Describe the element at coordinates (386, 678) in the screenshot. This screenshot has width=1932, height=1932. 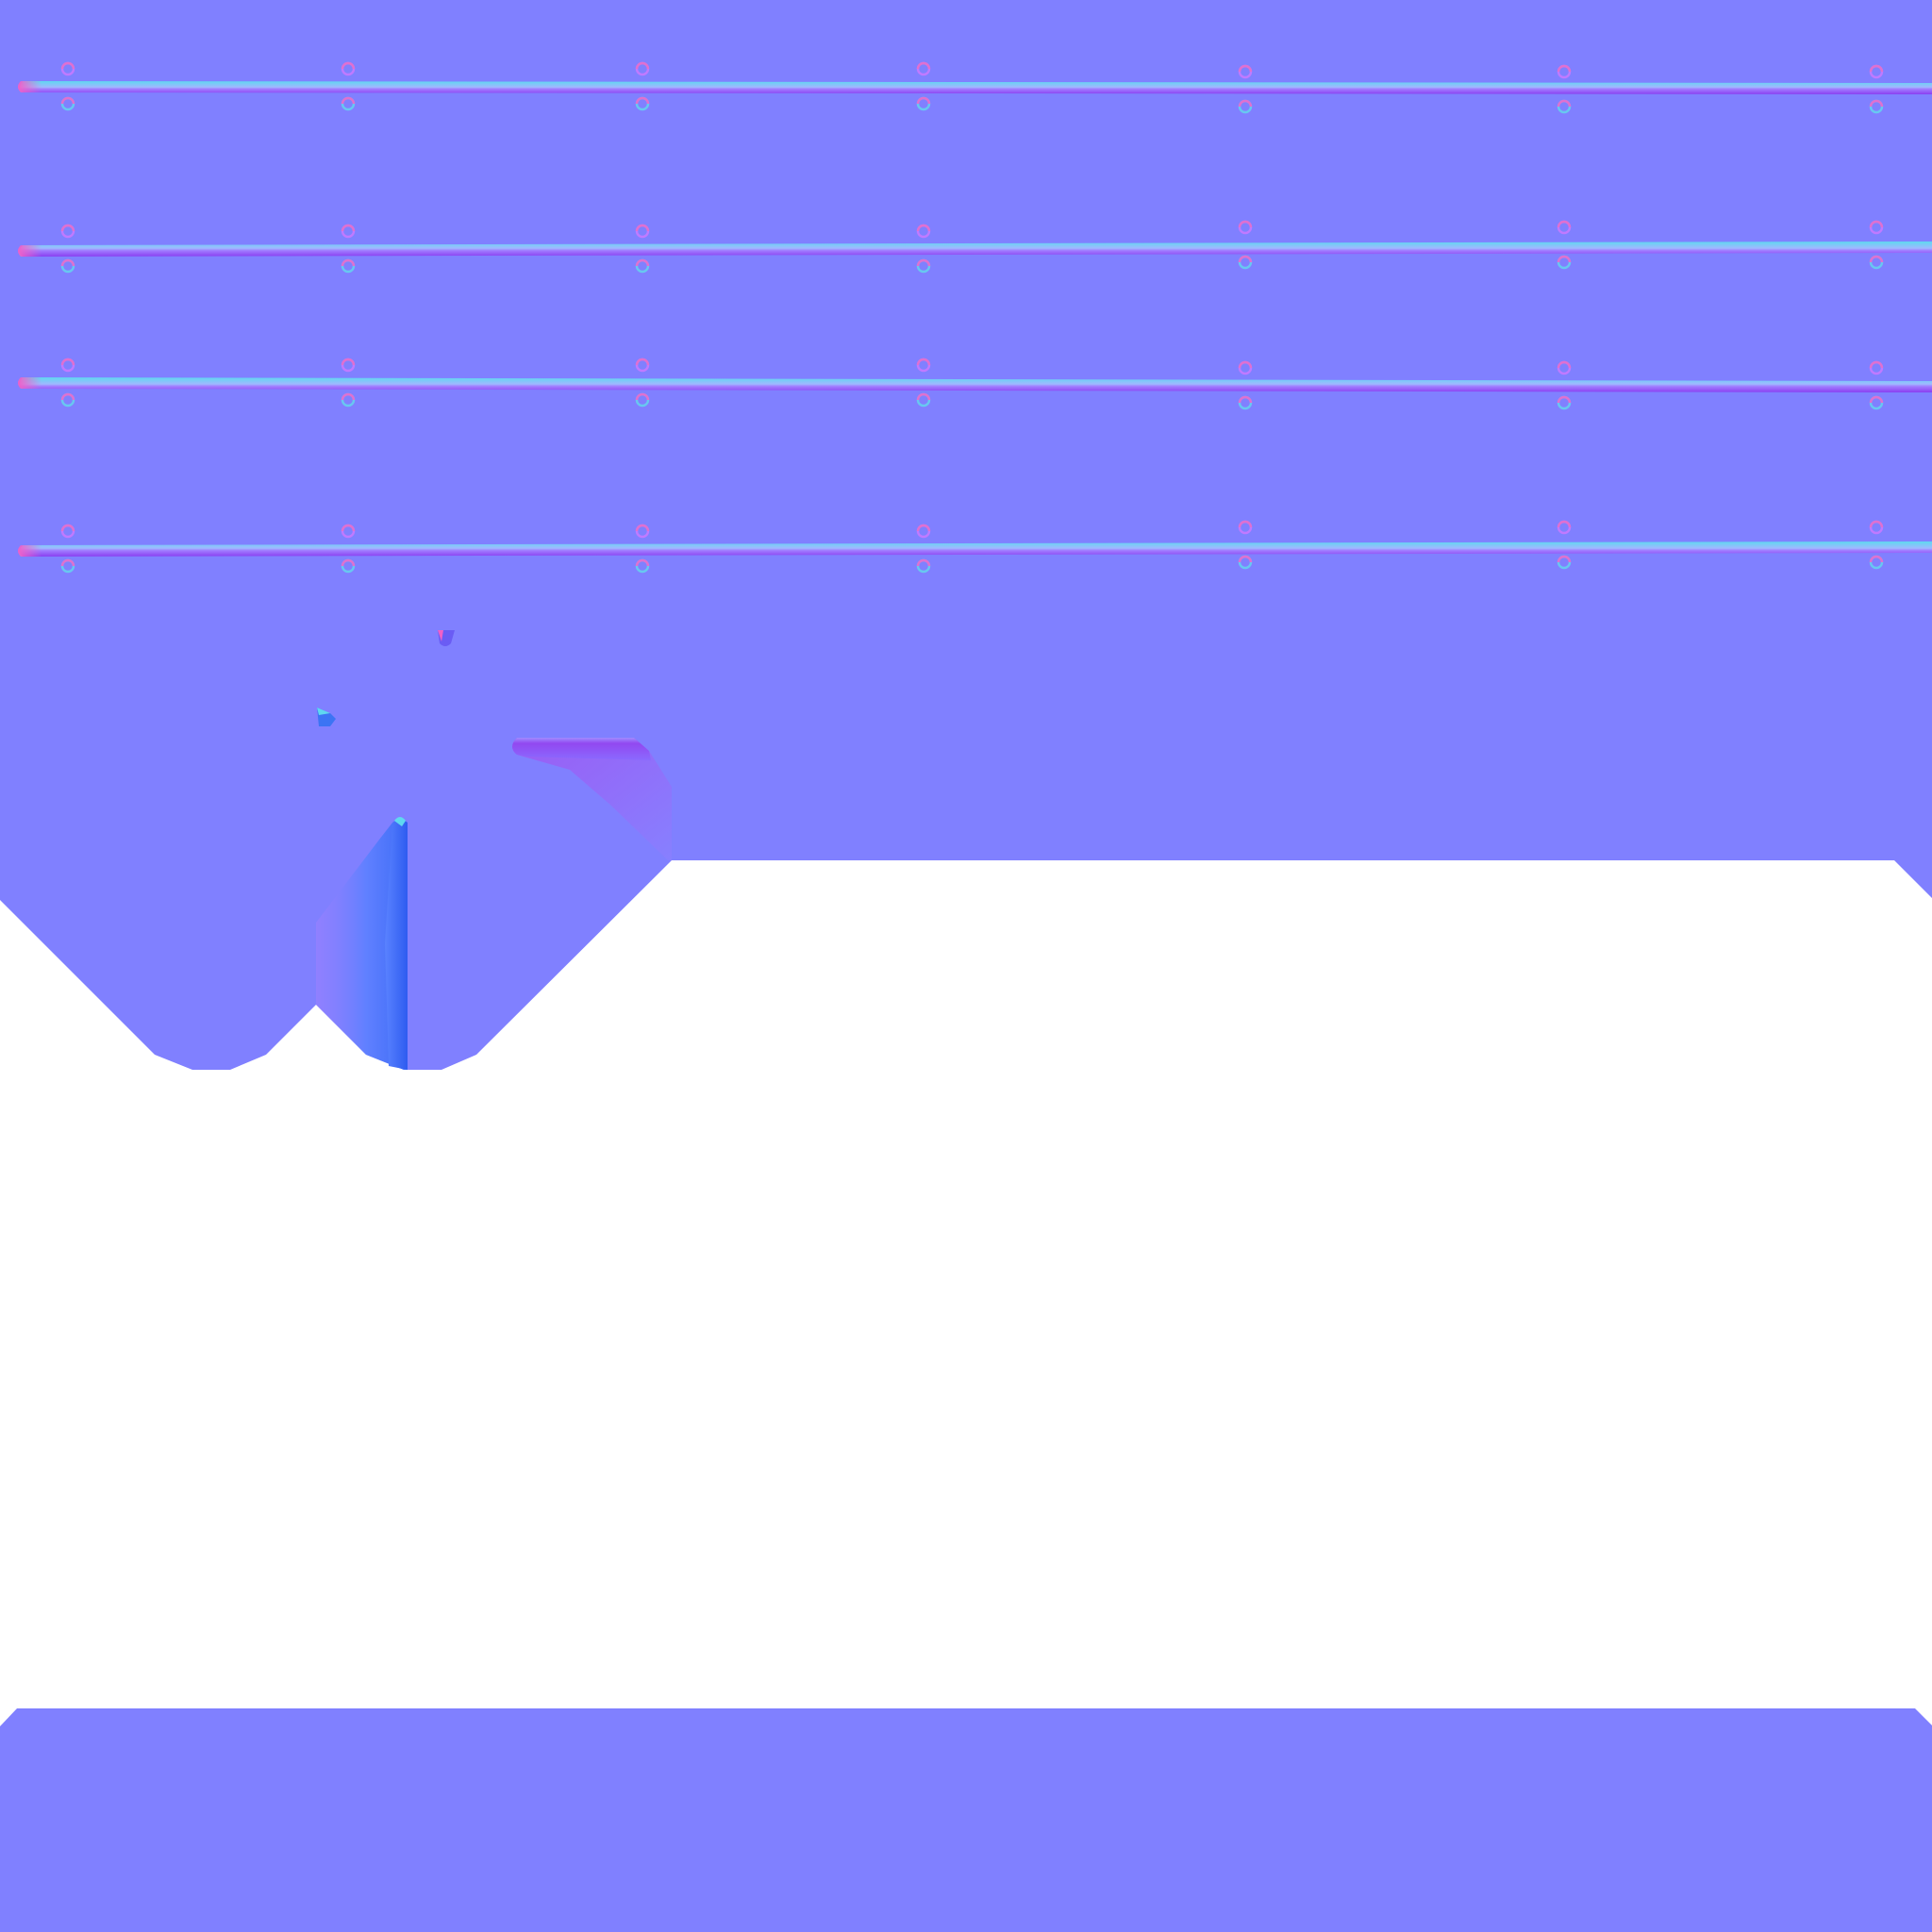
I see `small-nubs` at that location.